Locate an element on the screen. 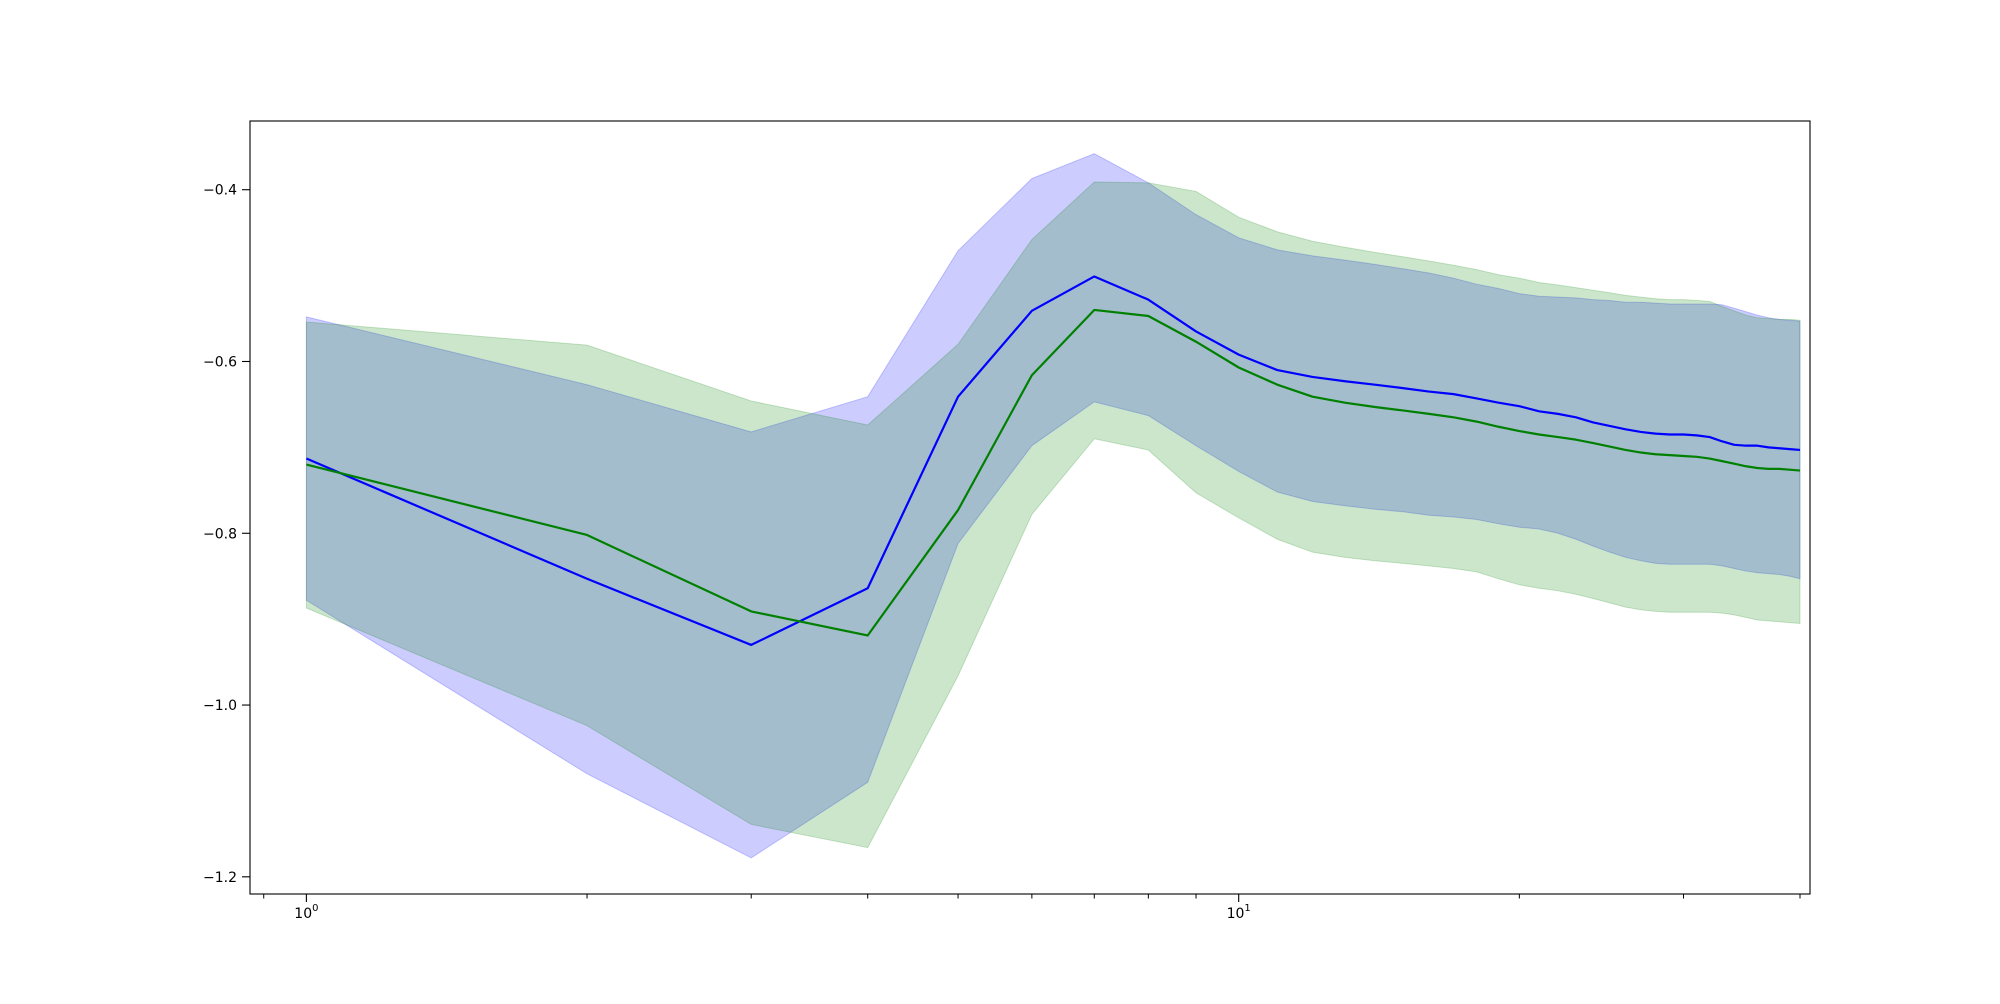  y-tick-label: −0.6 is located at coordinates (220, 362).